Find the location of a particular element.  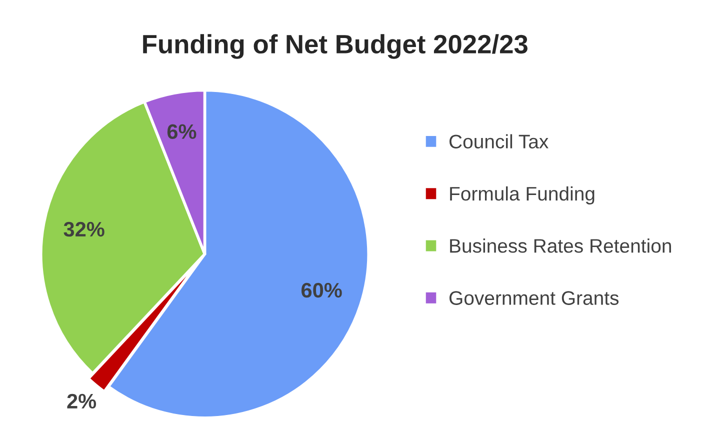

chart-title: Funding of Net Budget 2022/23 is located at coordinates (335, 46).